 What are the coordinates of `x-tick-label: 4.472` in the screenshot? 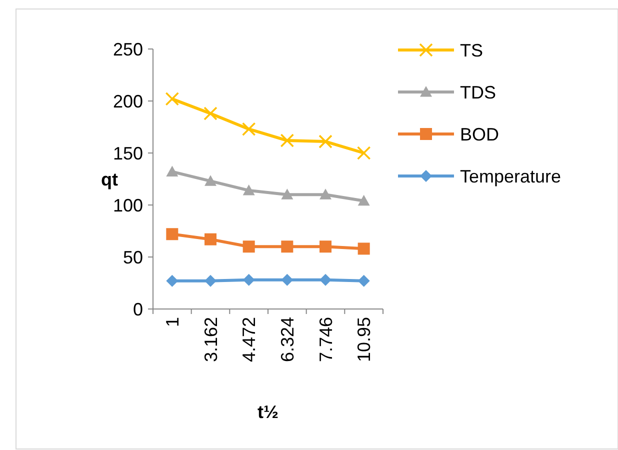 It's located at (249, 339).